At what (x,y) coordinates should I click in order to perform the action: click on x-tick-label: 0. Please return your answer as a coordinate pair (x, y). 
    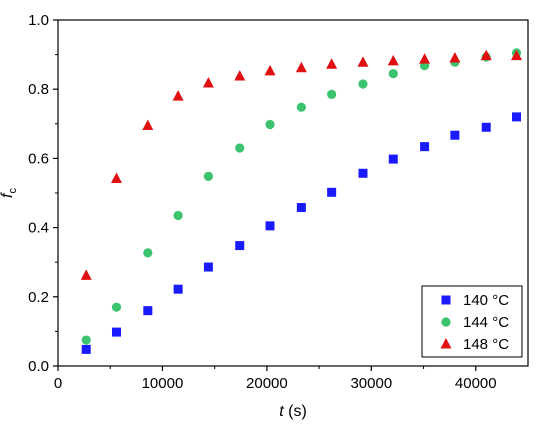
    Looking at the image, I should click on (58, 383).